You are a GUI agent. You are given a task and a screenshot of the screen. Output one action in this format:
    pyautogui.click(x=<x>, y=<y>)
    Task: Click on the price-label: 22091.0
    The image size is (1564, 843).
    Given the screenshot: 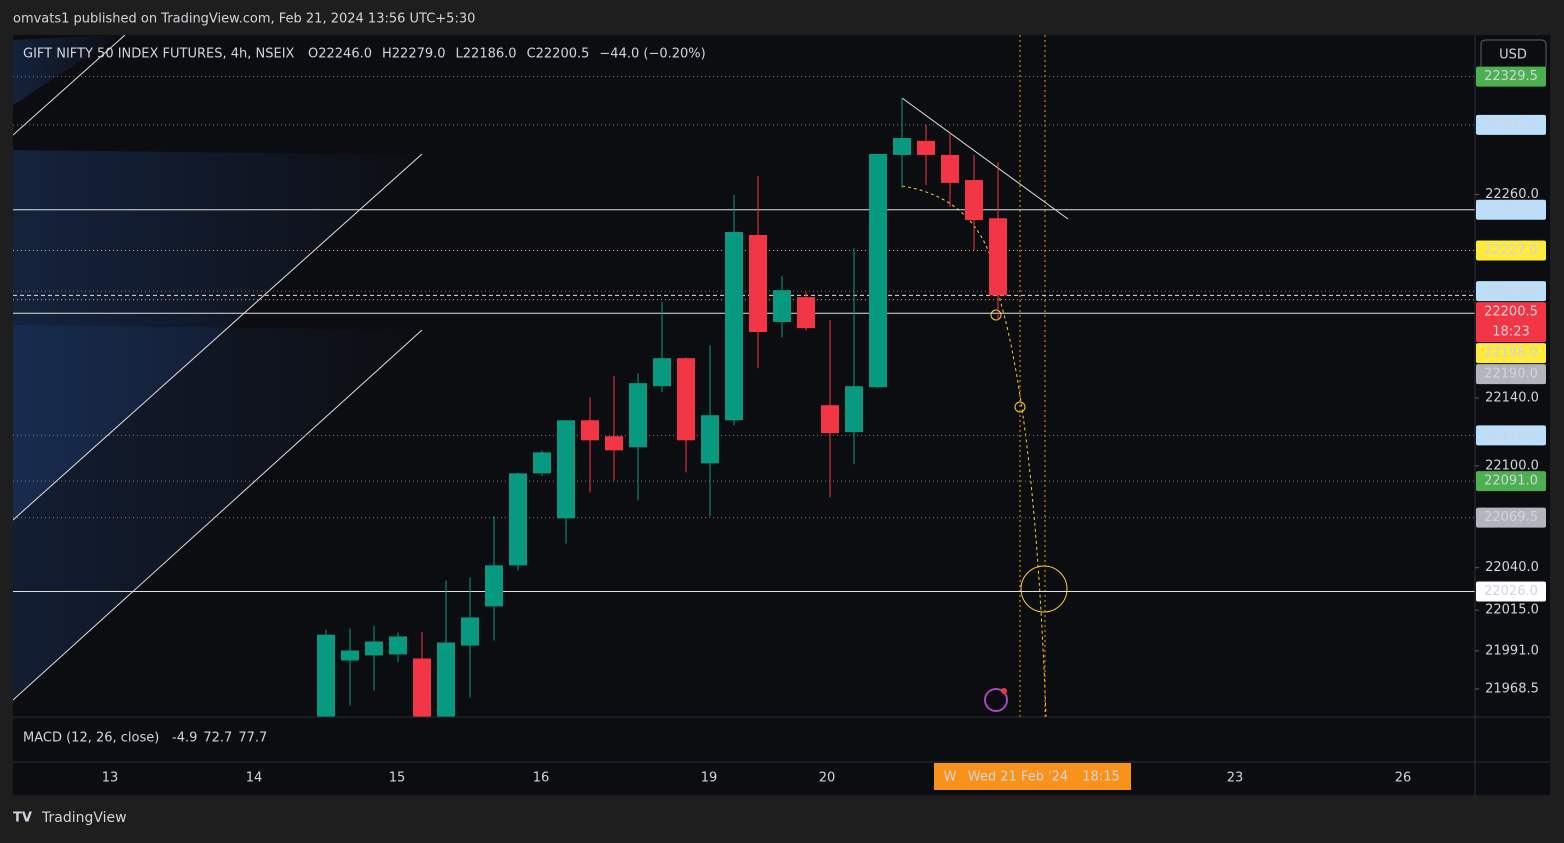 What is the action you would take?
    pyautogui.click(x=1511, y=481)
    